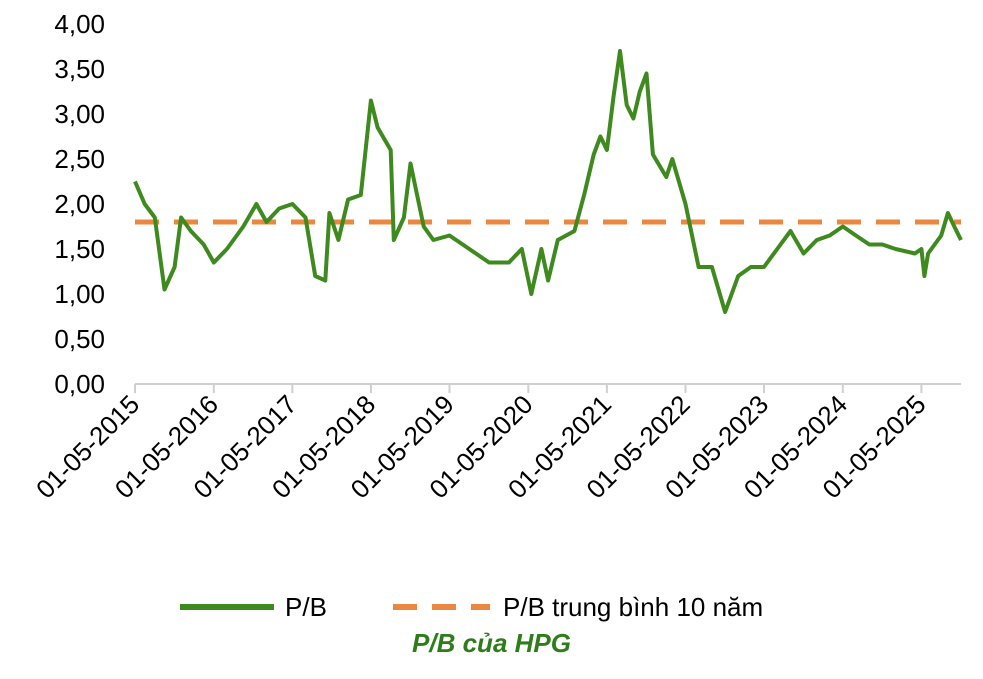  Describe the element at coordinates (79, 159) in the screenshot. I see `y-tick-label: 2,50` at that location.